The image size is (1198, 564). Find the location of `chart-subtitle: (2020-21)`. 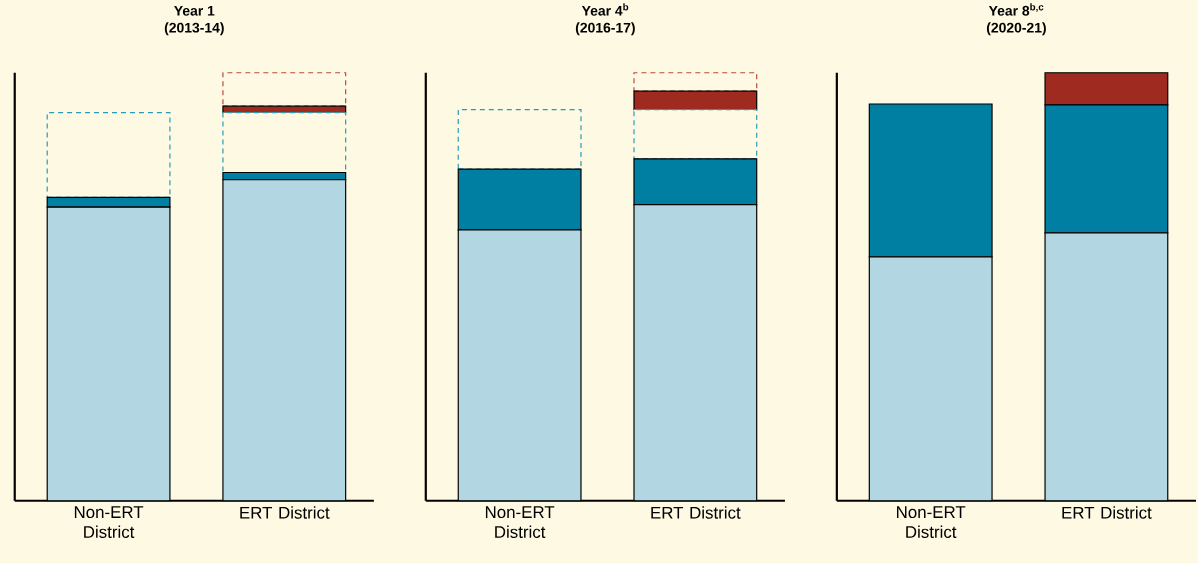

chart-subtitle: (2020-21) is located at coordinates (1016, 29).